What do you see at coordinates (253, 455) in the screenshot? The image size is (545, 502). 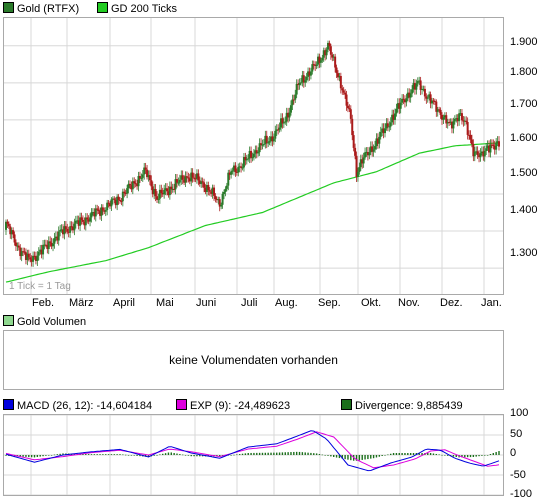 I see `macd-chart-svg` at bounding box center [253, 455].